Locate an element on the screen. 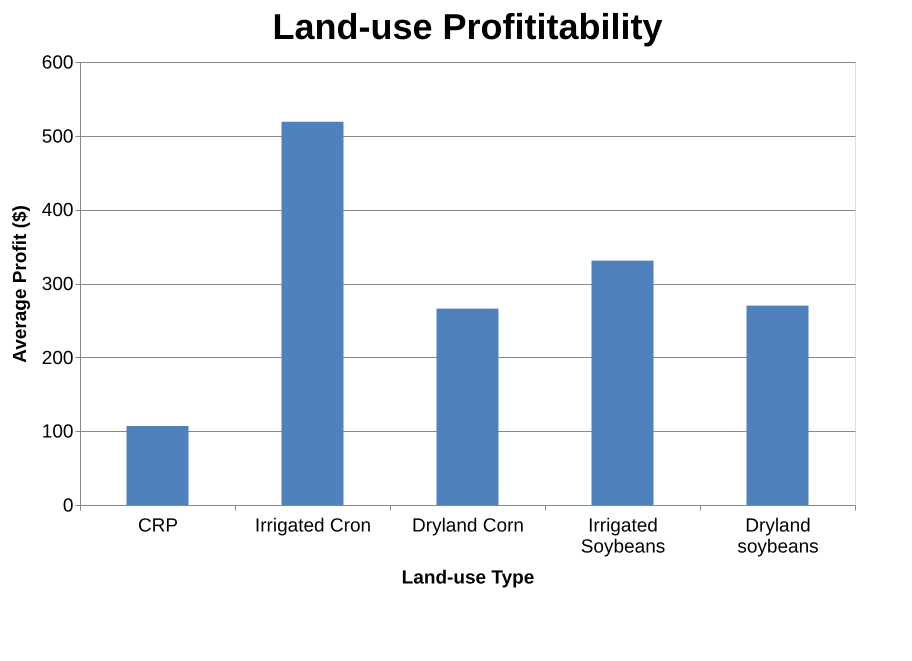 The width and height of the screenshot is (912, 661). y-tick-label: 400 is located at coordinates (58, 211).